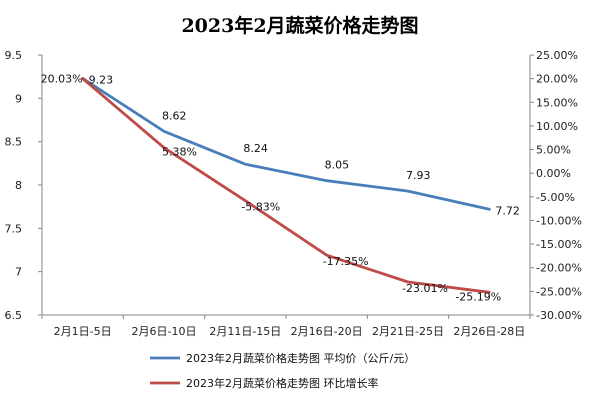  I want to click on y-left-tick-label: 7, so click(18, 272).